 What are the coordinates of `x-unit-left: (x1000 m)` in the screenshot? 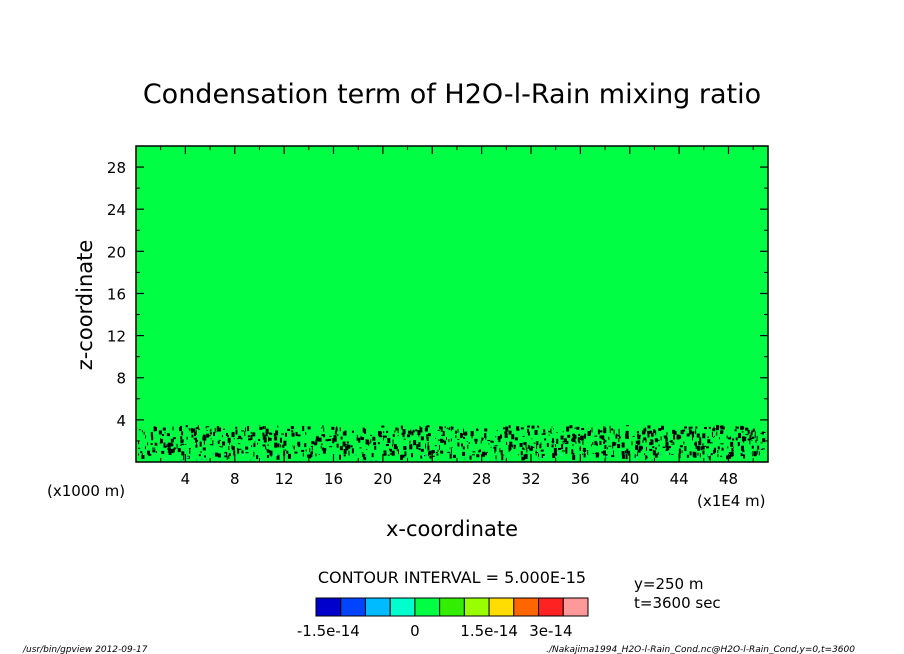 It's located at (86, 491).